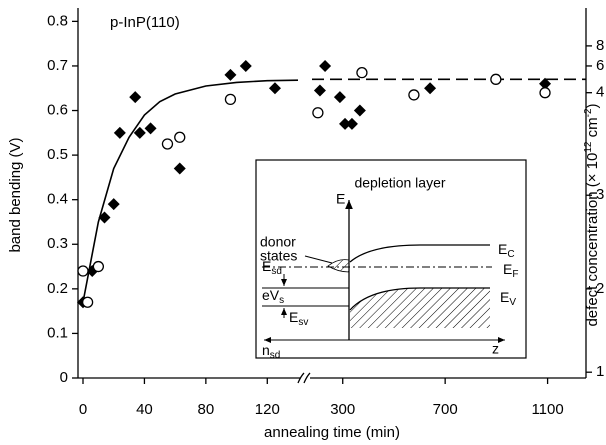 This screenshot has height=445, width=606. Describe the element at coordinates (600, 65) in the screenshot. I see `y2-tick-label: 6` at that location.